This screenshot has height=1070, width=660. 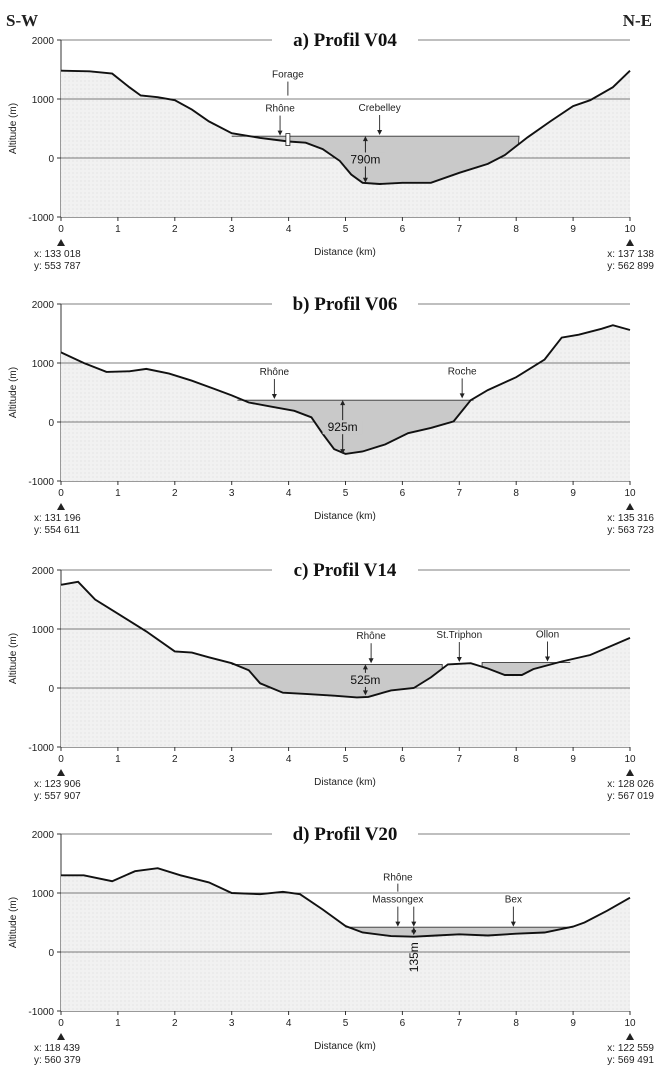 I want to click on corner-label-sw: S-W, so click(x=22, y=20).